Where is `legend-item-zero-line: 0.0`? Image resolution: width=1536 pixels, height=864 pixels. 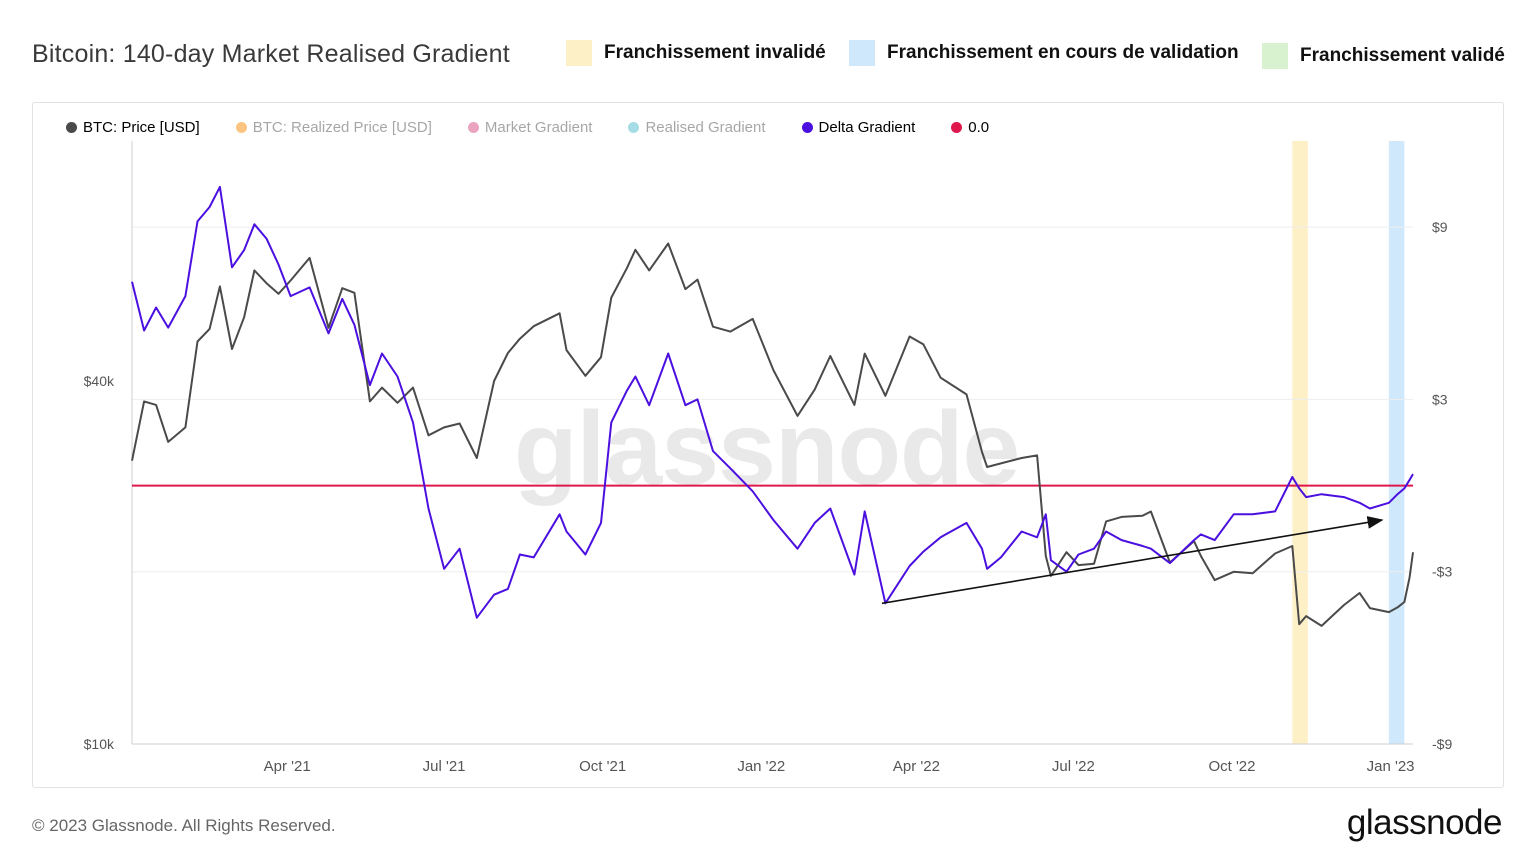
legend-item-zero-line: 0.0 is located at coordinates (970, 127).